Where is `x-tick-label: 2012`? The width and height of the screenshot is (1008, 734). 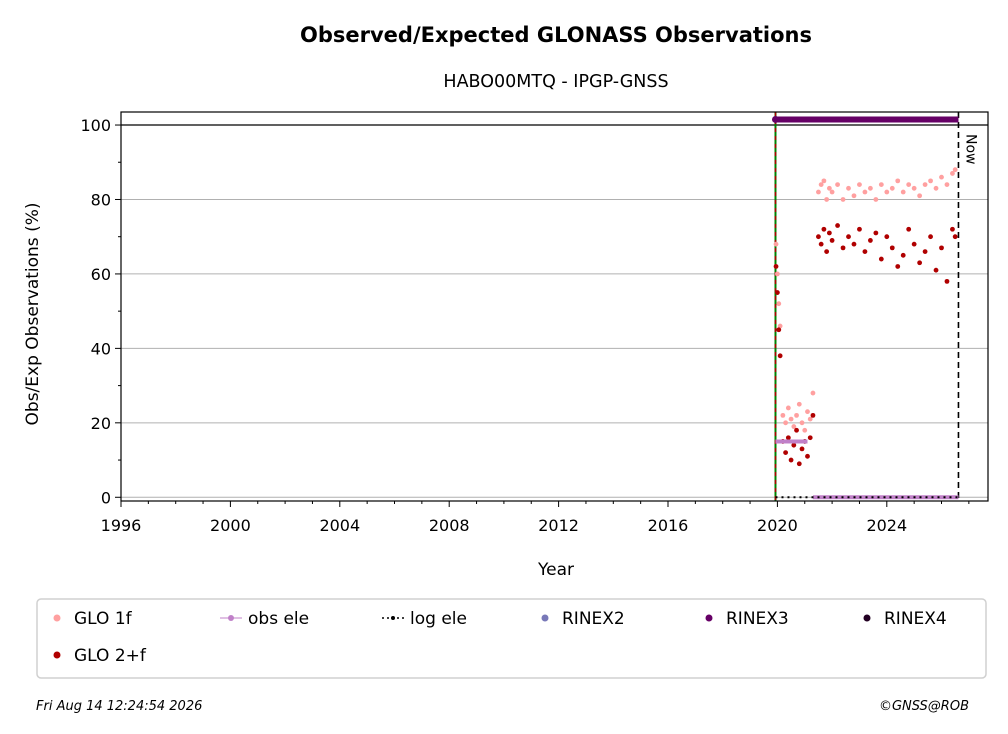 x-tick-label: 2012 is located at coordinates (558, 525).